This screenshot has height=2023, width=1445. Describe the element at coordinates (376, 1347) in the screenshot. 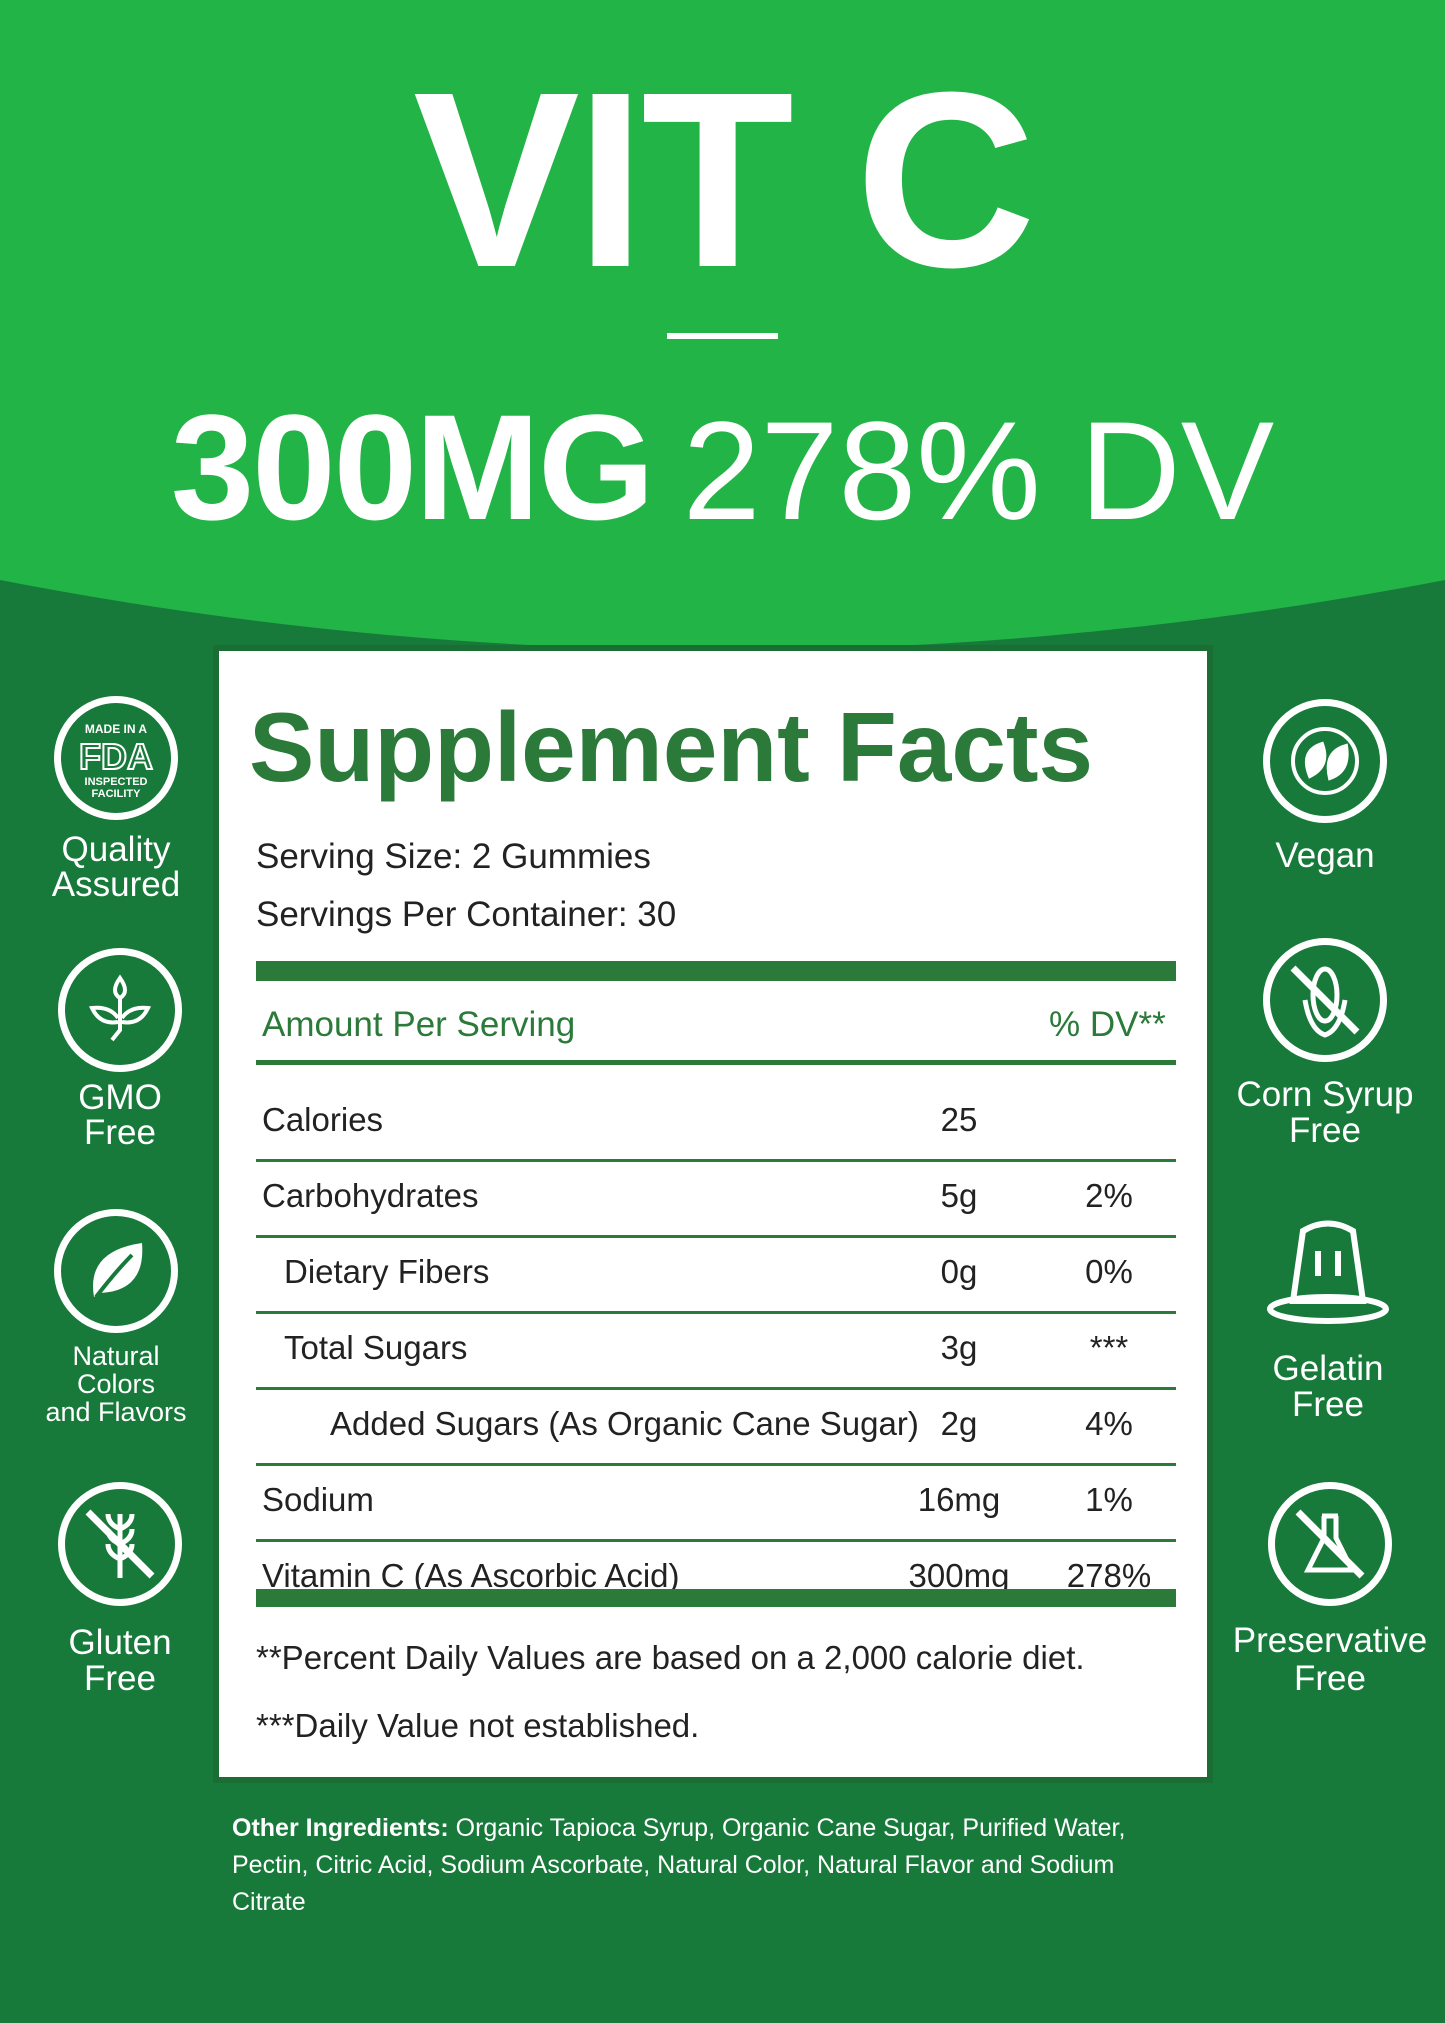

I see `nutrient-name: Total Sugars` at that location.